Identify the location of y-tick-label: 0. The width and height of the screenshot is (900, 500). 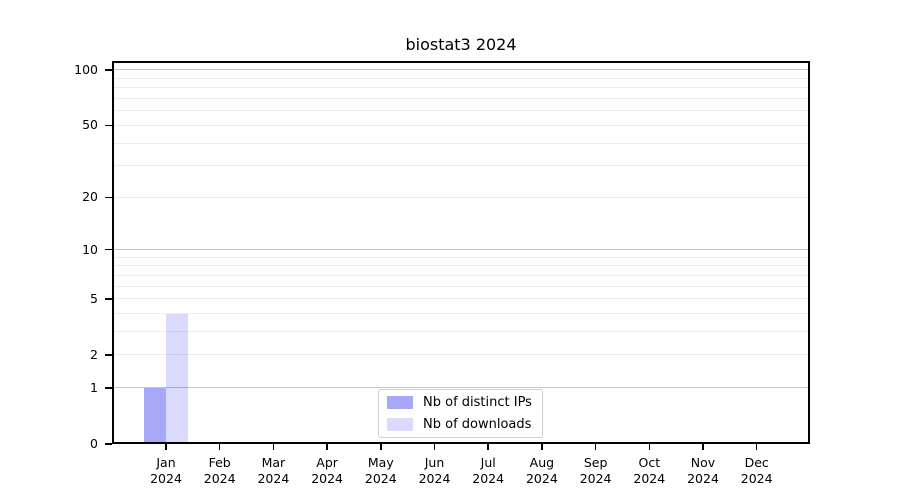
(94, 443).